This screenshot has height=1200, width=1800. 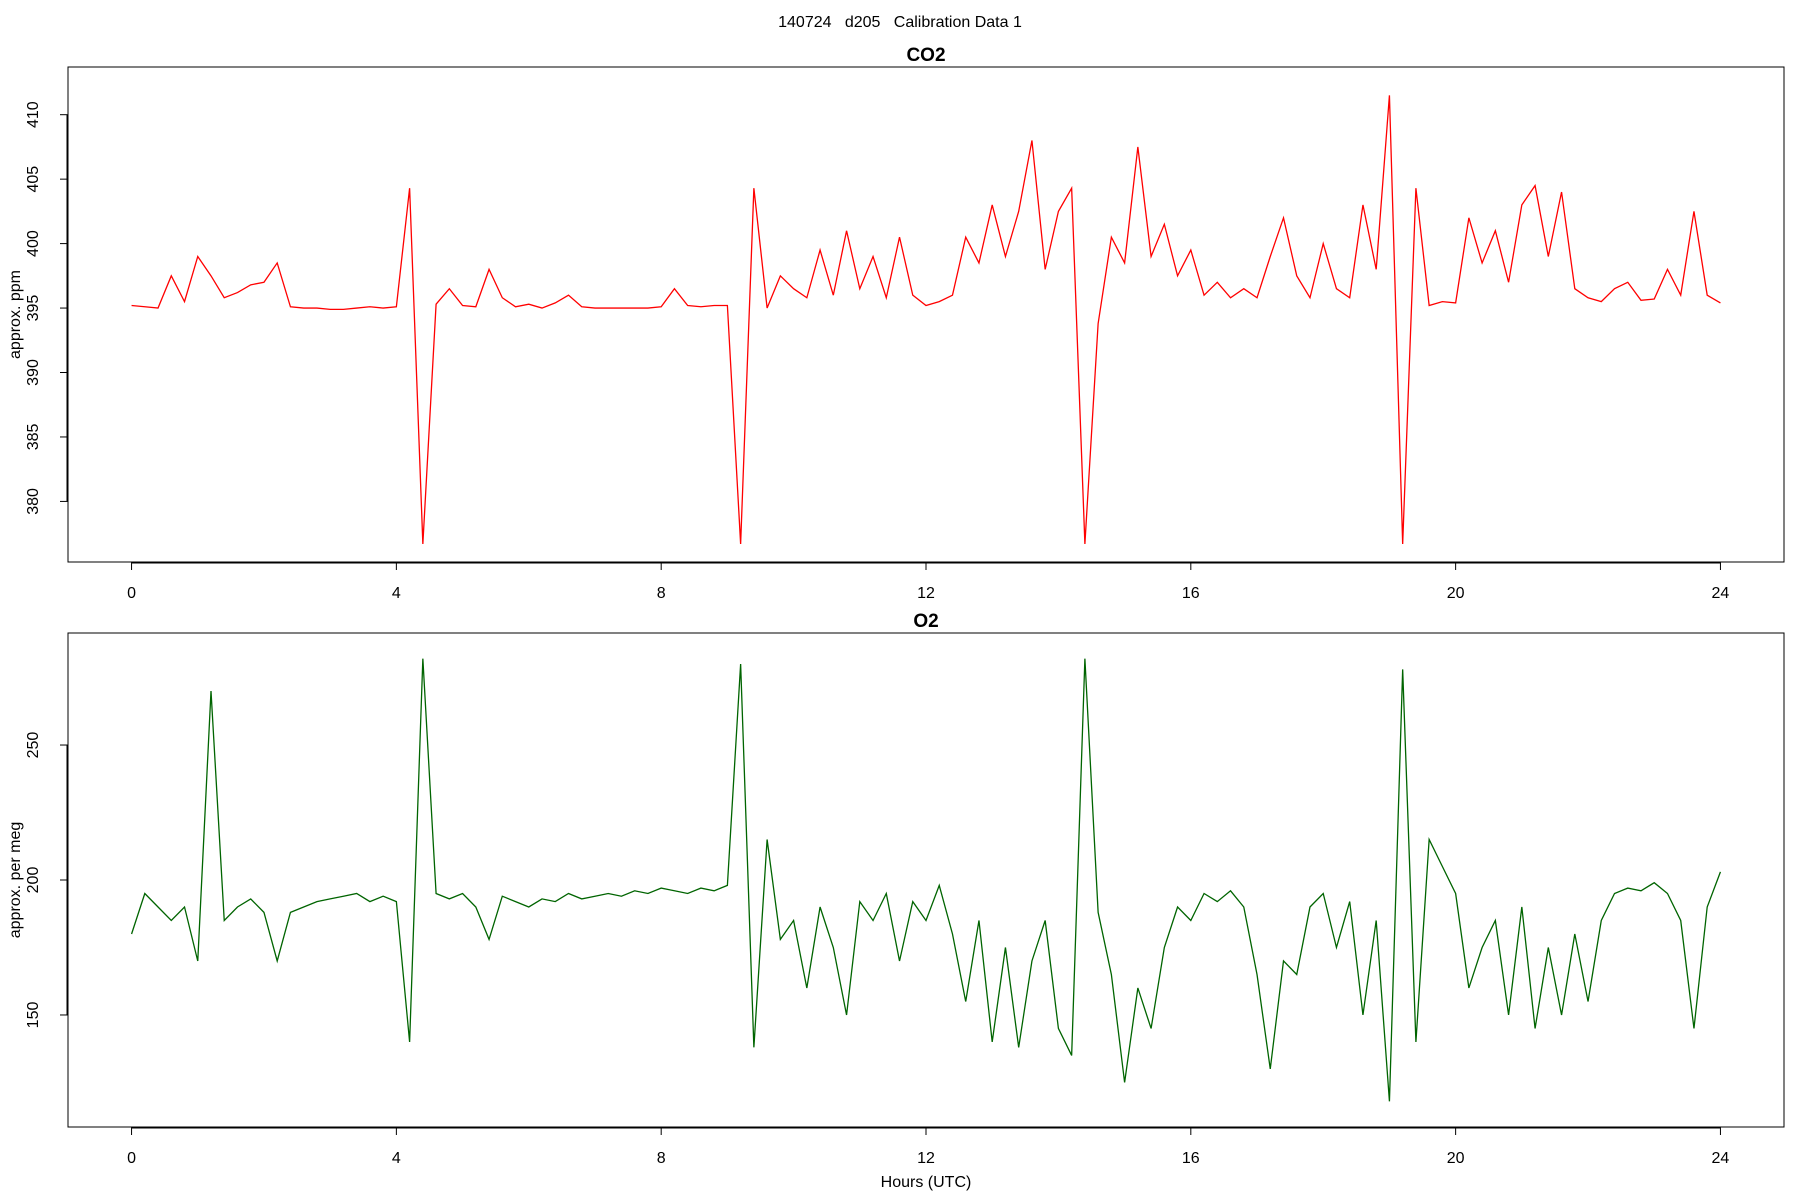 What do you see at coordinates (15, 314) in the screenshot?
I see `y-axis-label: approx. ppm` at bounding box center [15, 314].